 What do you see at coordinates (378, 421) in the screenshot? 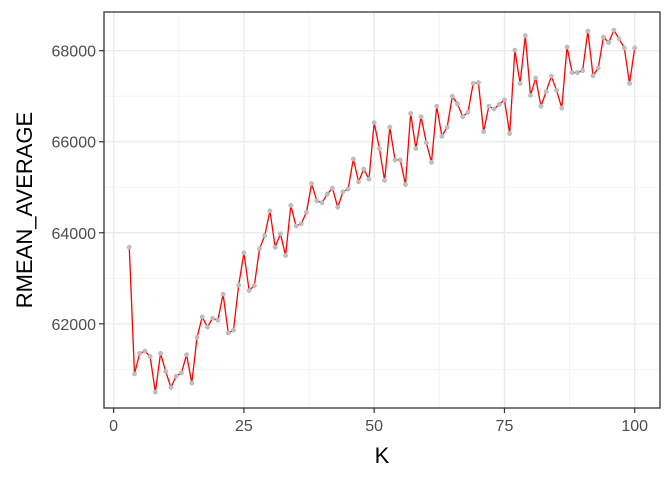
I see `x-axis: 0 25 50 75 100` at bounding box center [378, 421].